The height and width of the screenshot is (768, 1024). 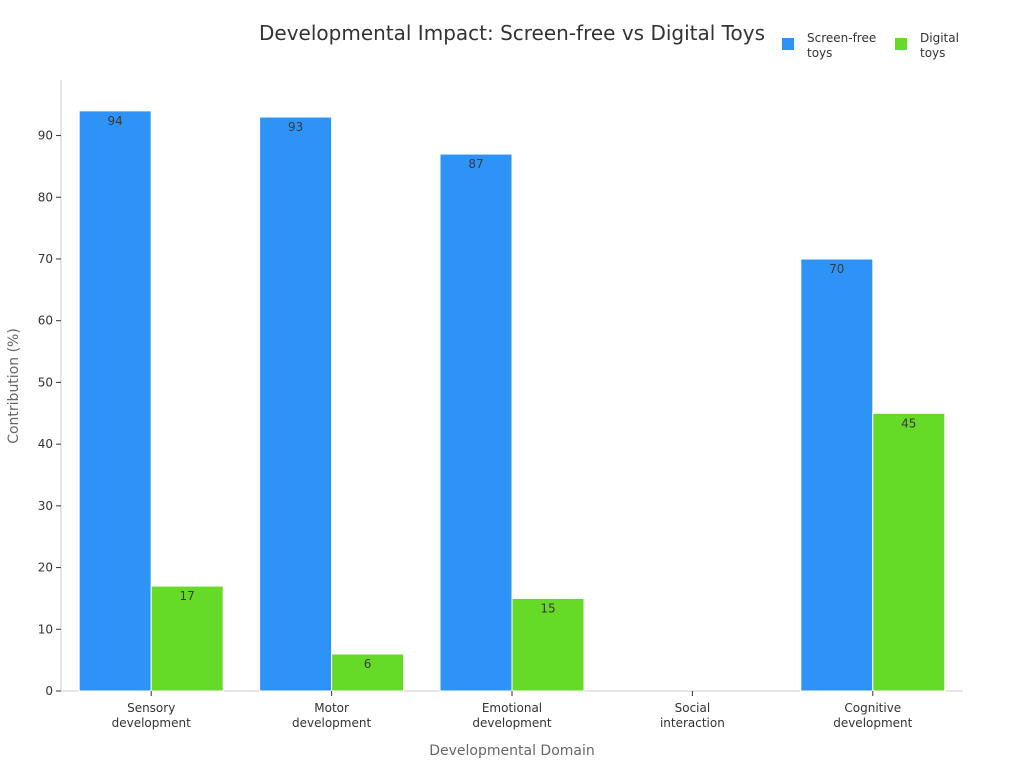 I want to click on y-tick-label: 70, so click(x=45, y=259).